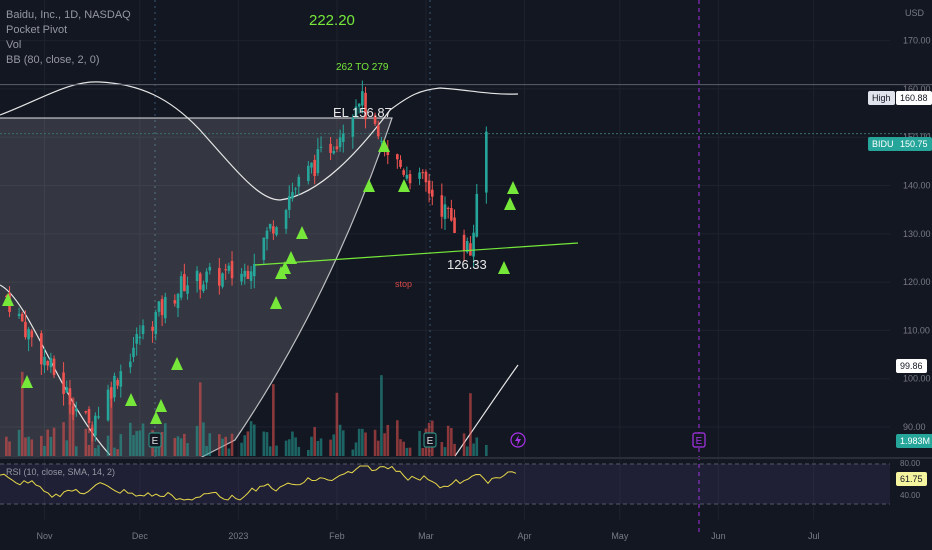 The image size is (932, 550). Describe the element at coordinates (14, 45) in the screenshot. I see `indicator-volume: Vol` at that location.